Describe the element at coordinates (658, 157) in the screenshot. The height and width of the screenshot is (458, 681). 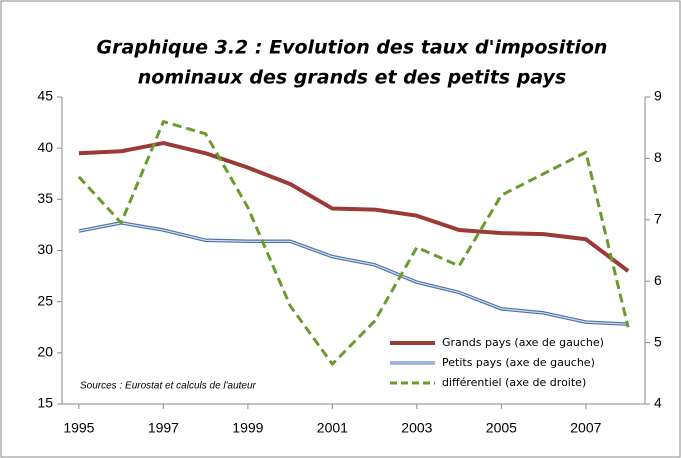
I see `y2-tick-label: 8` at that location.